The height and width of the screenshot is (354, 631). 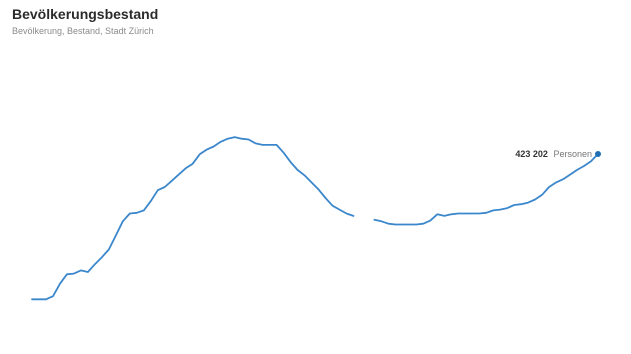 What do you see at coordinates (83, 31) in the screenshot?
I see `chart-subtitle: Bevölkerung, Bestand, Stadt Zürich` at bounding box center [83, 31].